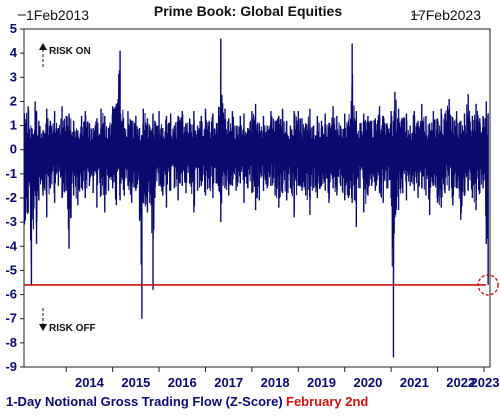  What do you see at coordinates (248, 11) in the screenshot?
I see `chart-title: Prime Book: Global Equities` at bounding box center [248, 11].